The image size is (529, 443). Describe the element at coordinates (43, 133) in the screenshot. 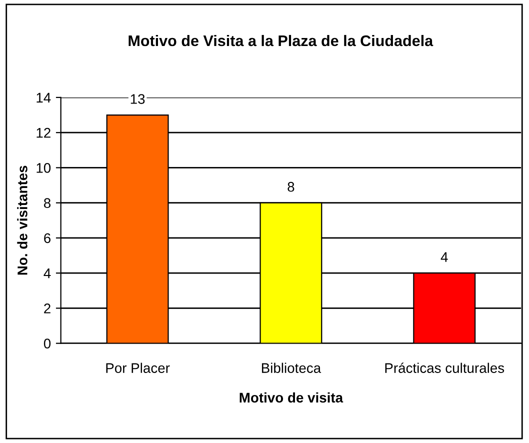

I see `y-tick-label: 12` at that location.